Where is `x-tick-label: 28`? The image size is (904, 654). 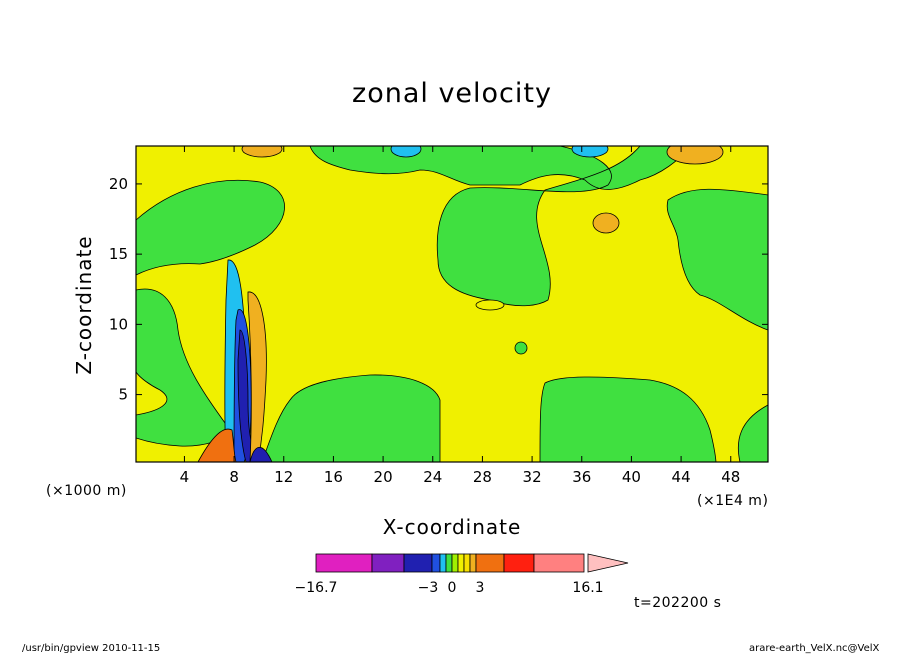
x-tick-label: 28 is located at coordinates (482, 477).